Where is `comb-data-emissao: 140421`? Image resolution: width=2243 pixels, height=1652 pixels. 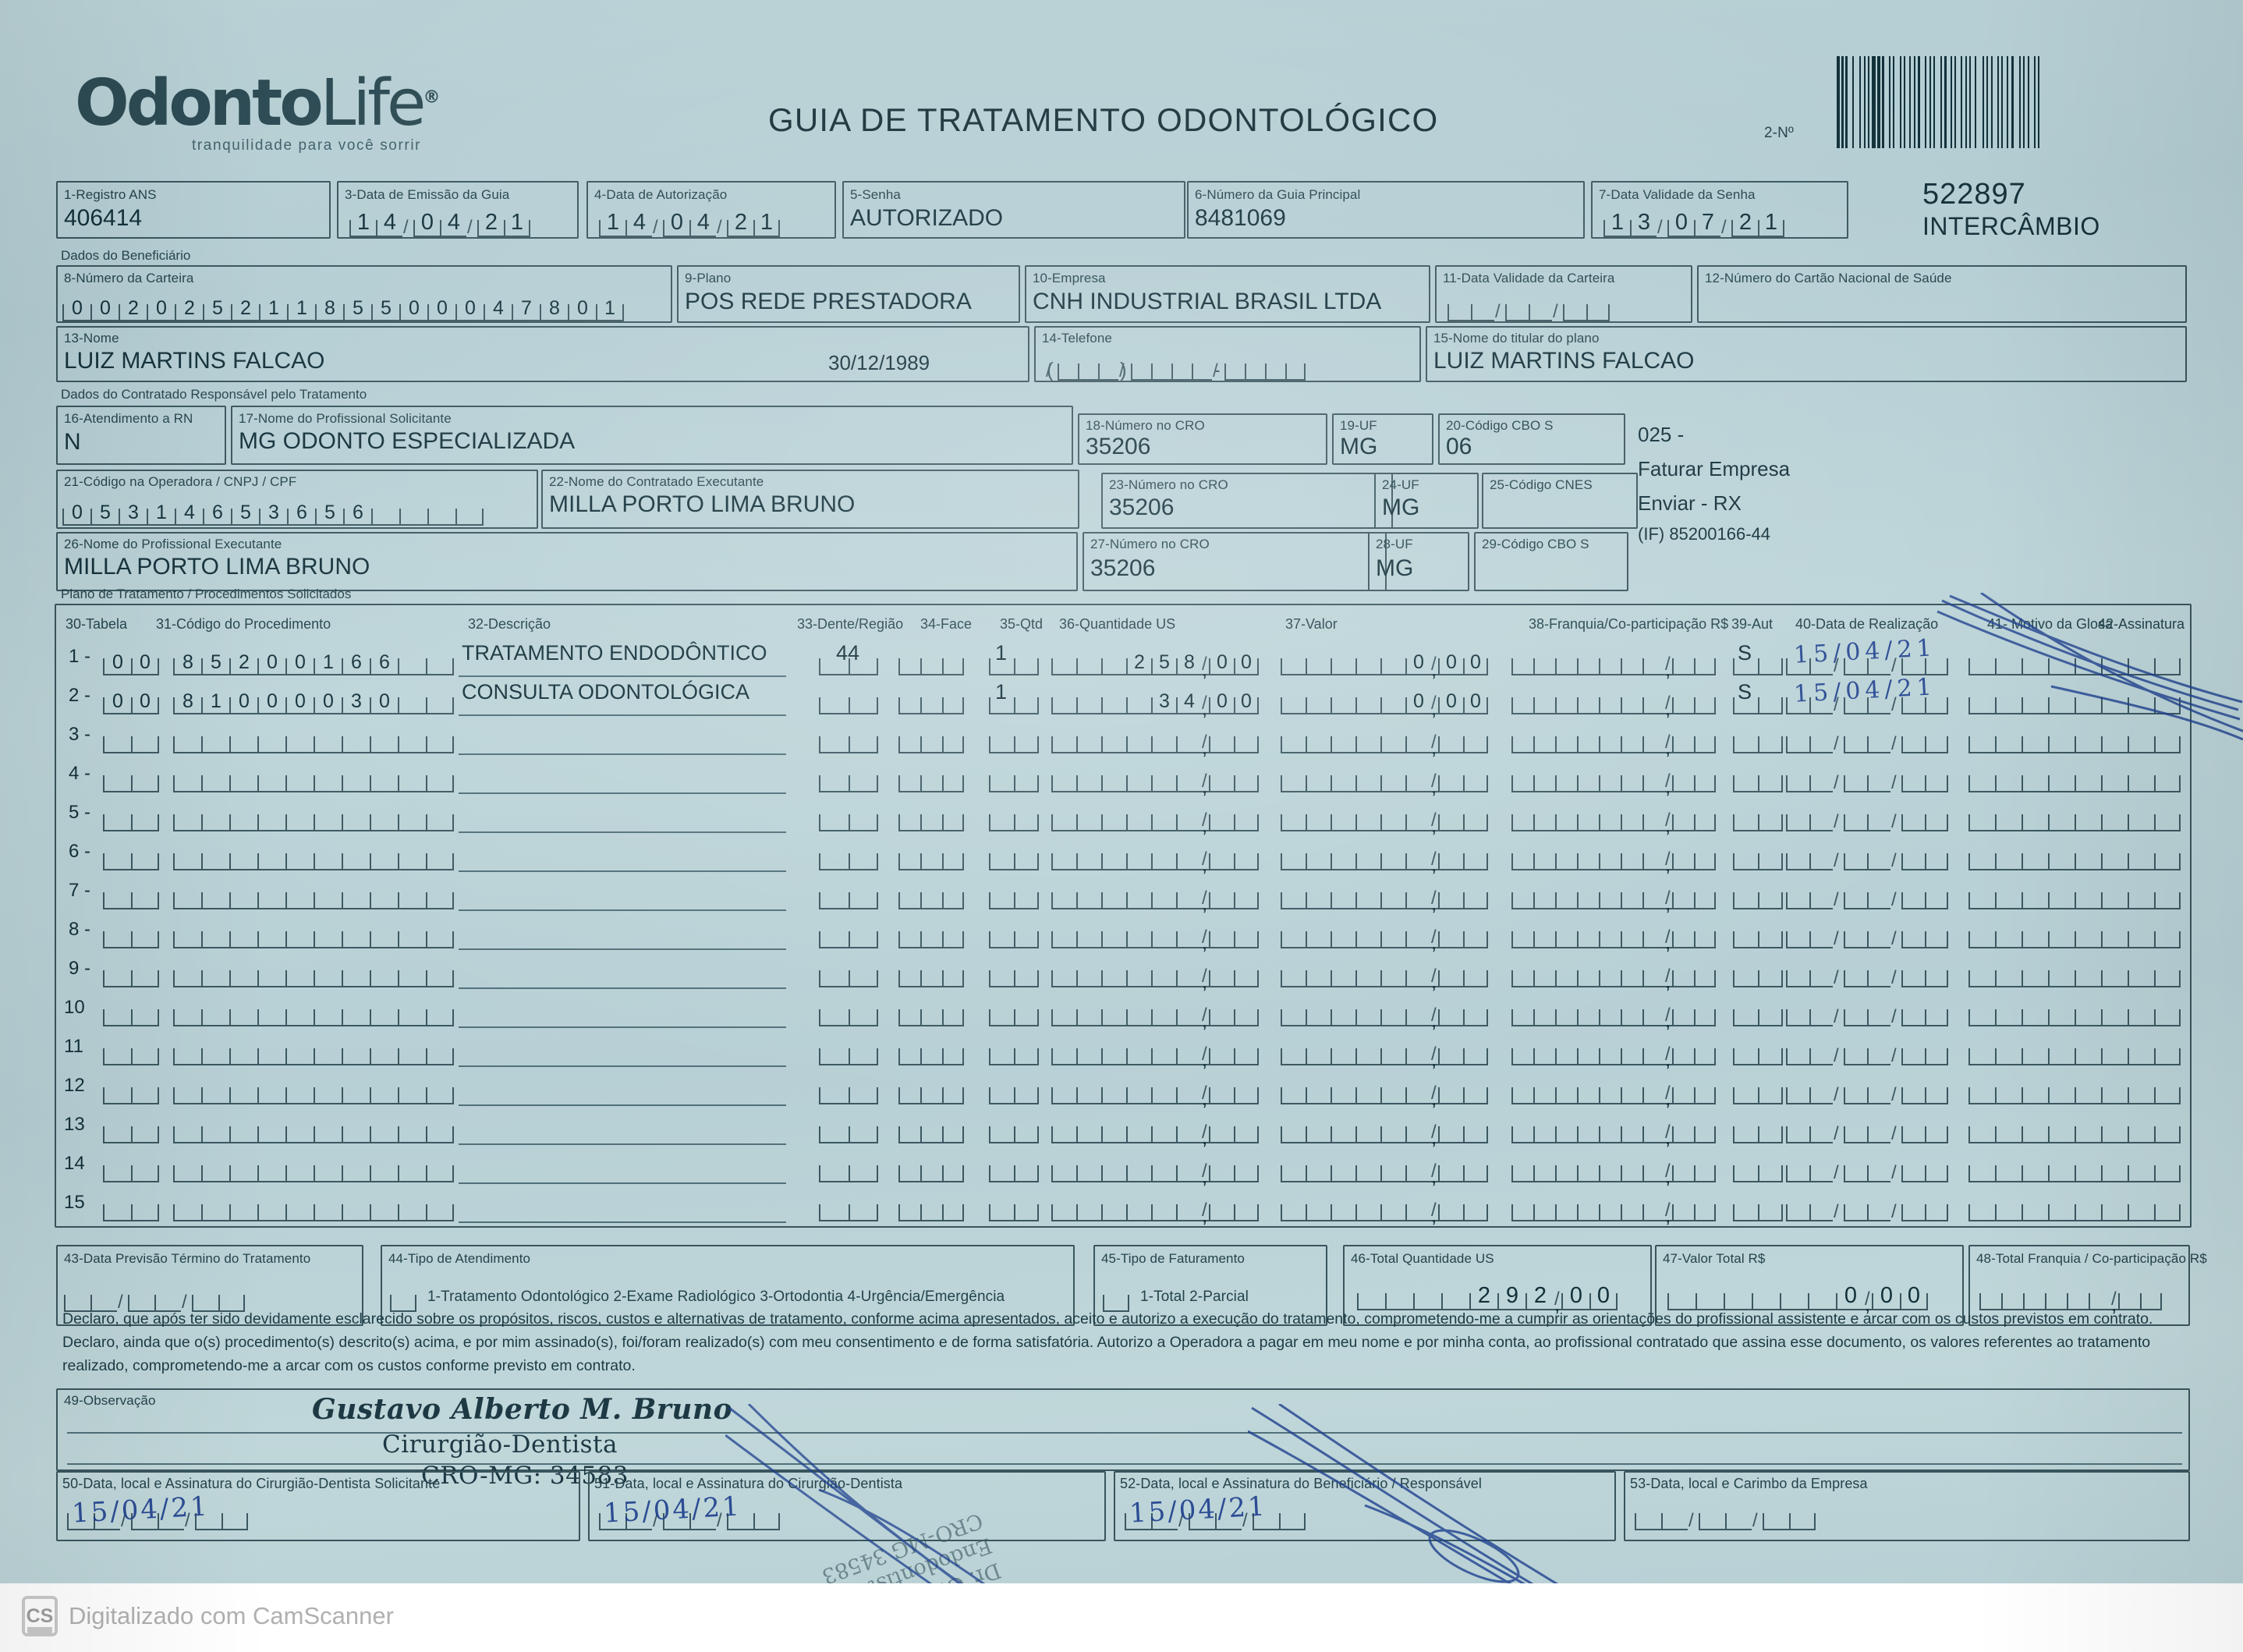 comb-data-emissao: 140421 is located at coordinates (439, 221).